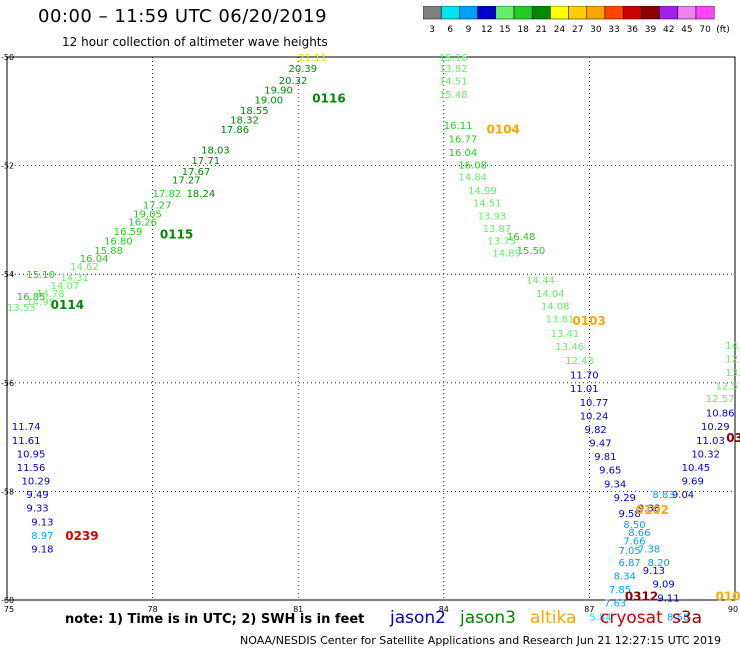  I want to click on legend-bin-label: 18, so click(523, 30).